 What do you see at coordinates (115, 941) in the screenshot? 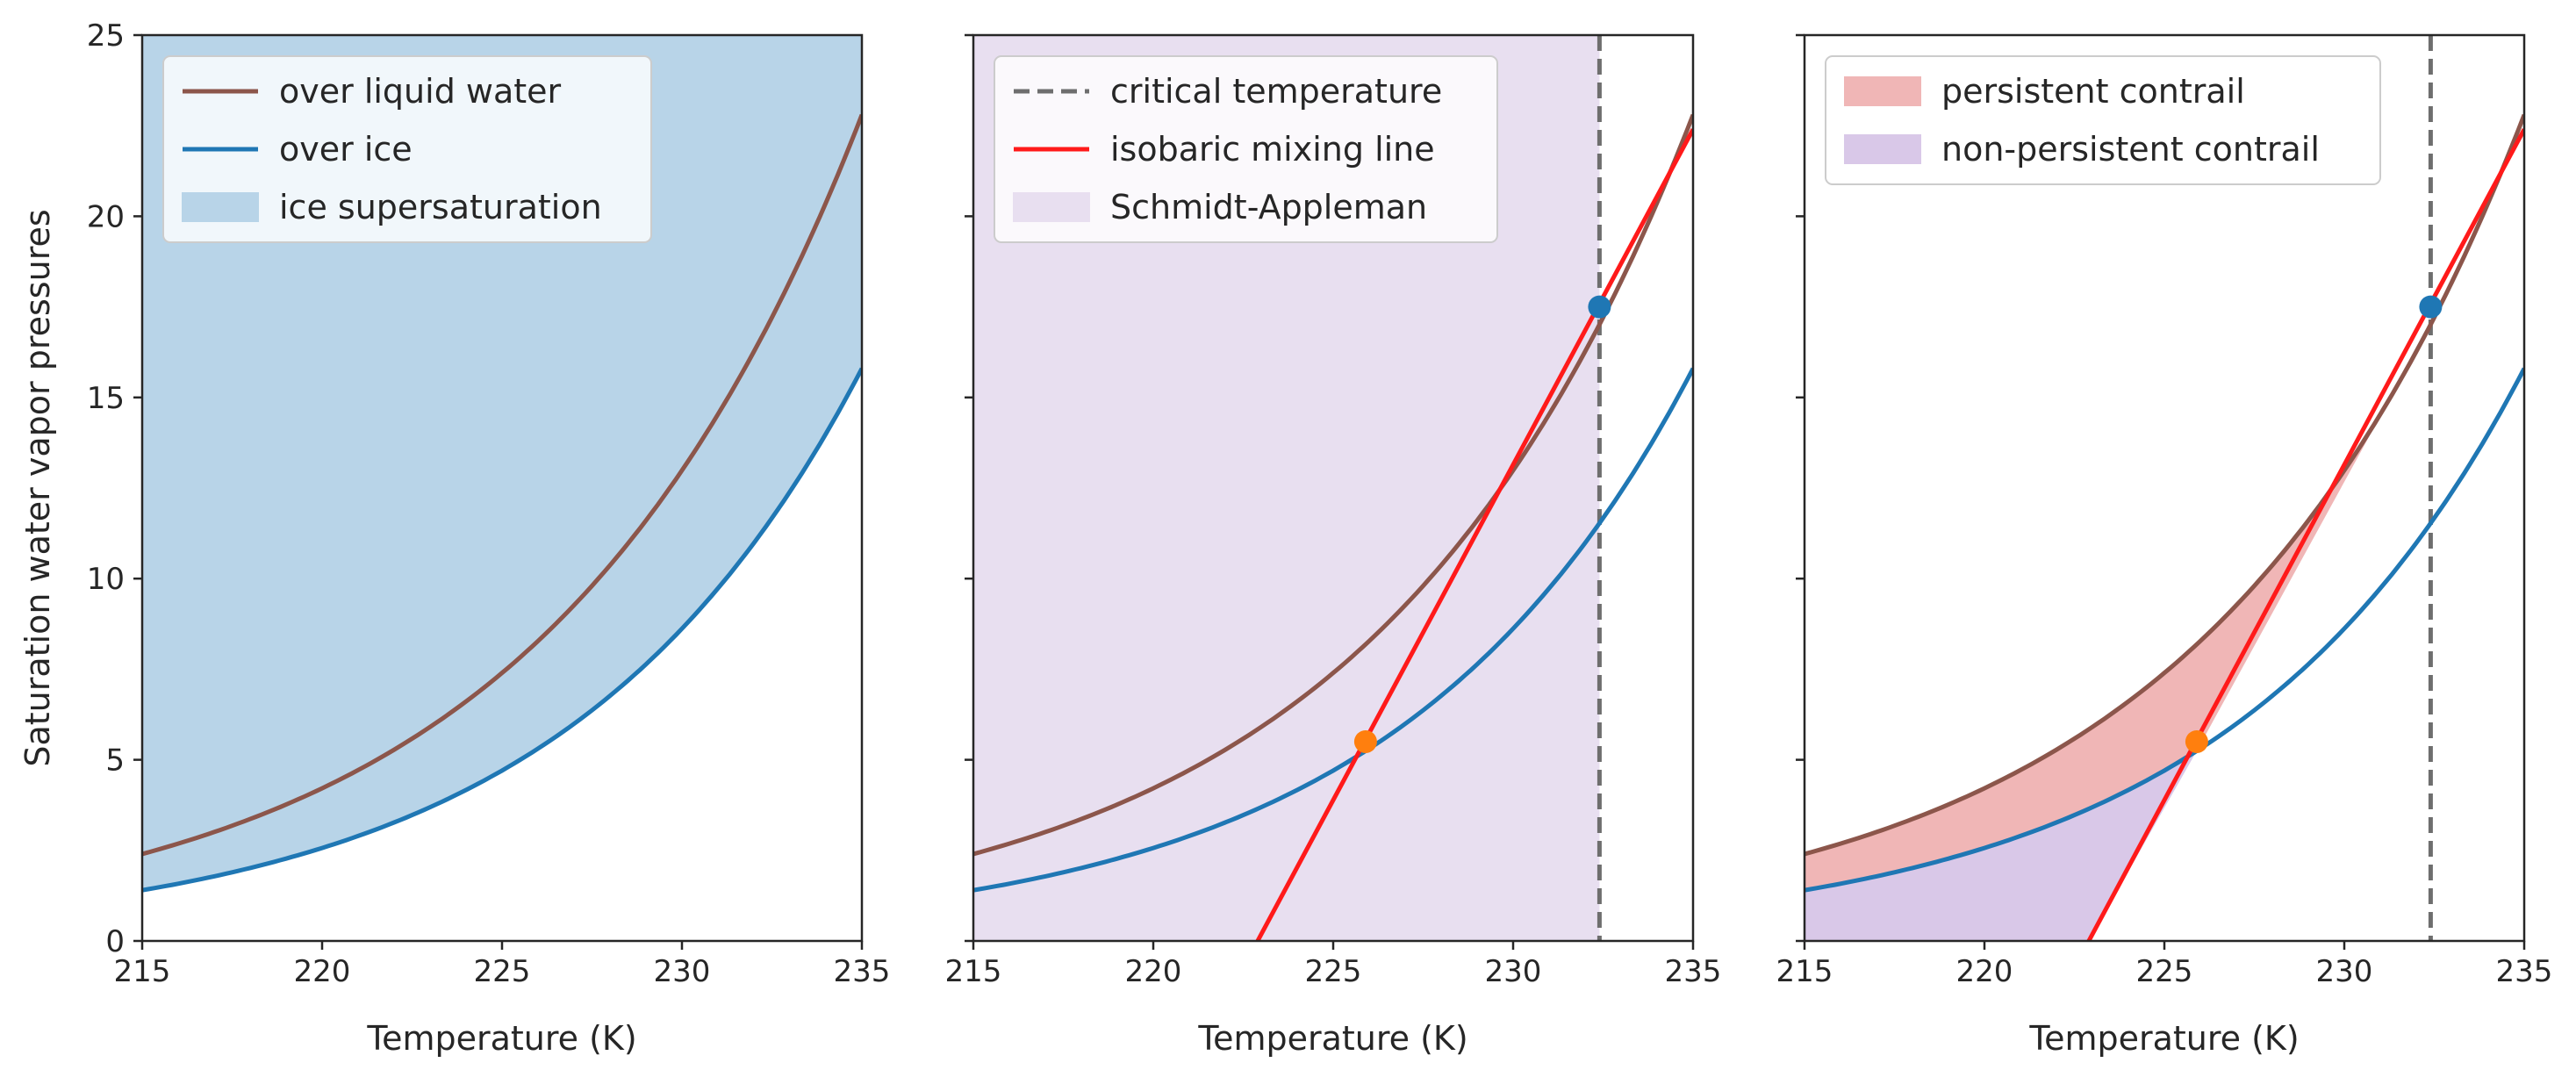
I see `y-tick-label: 0` at bounding box center [115, 941].